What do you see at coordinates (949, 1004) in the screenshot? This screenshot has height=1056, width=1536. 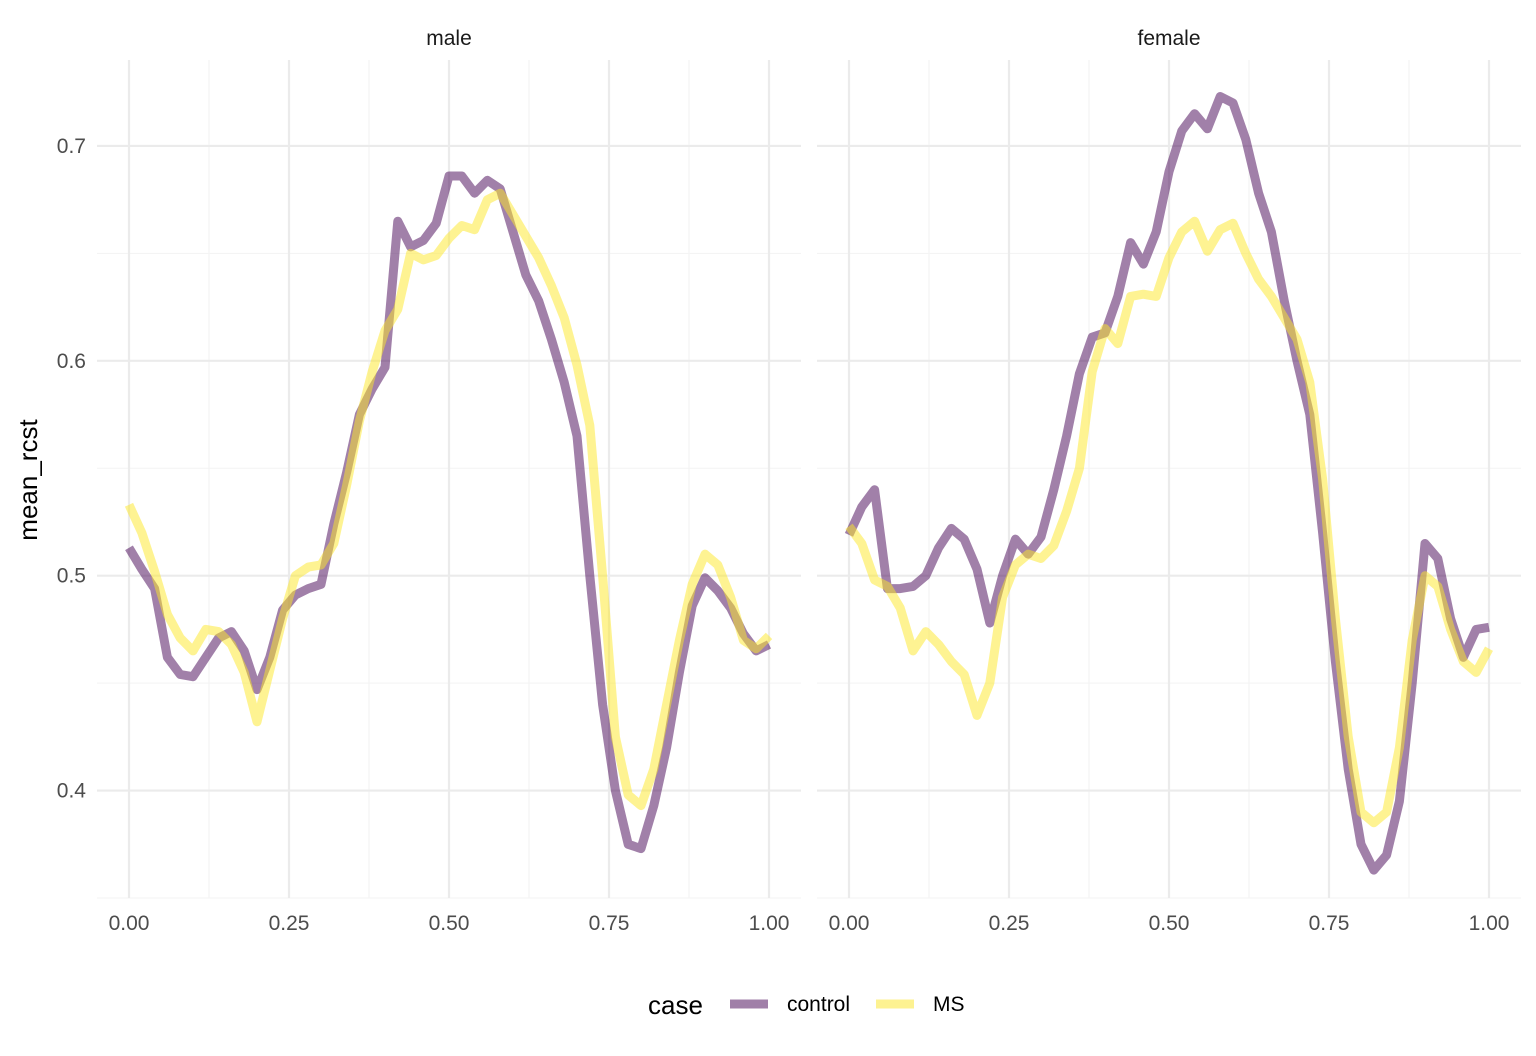 I see `legend-label-ms: MS` at bounding box center [949, 1004].